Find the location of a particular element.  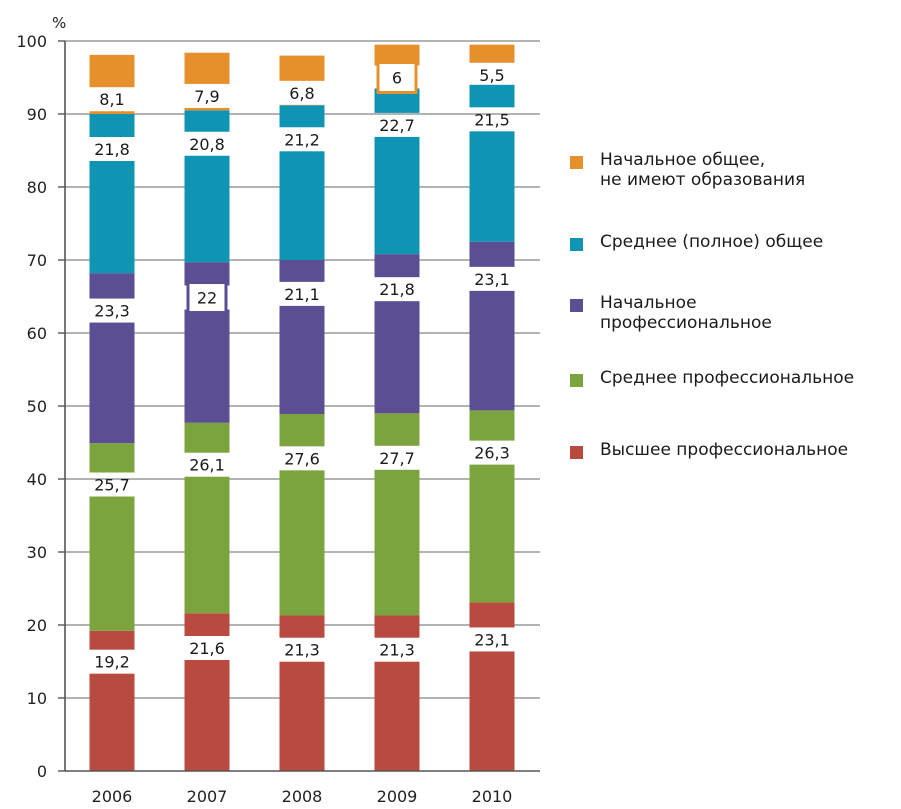

legend-item: Высшее профессиональное is located at coordinates (709, 450).